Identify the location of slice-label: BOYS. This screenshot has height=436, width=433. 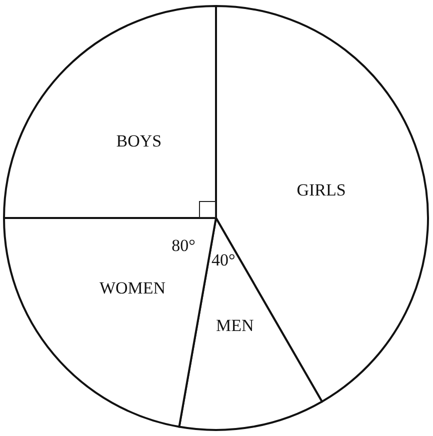
(139, 140).